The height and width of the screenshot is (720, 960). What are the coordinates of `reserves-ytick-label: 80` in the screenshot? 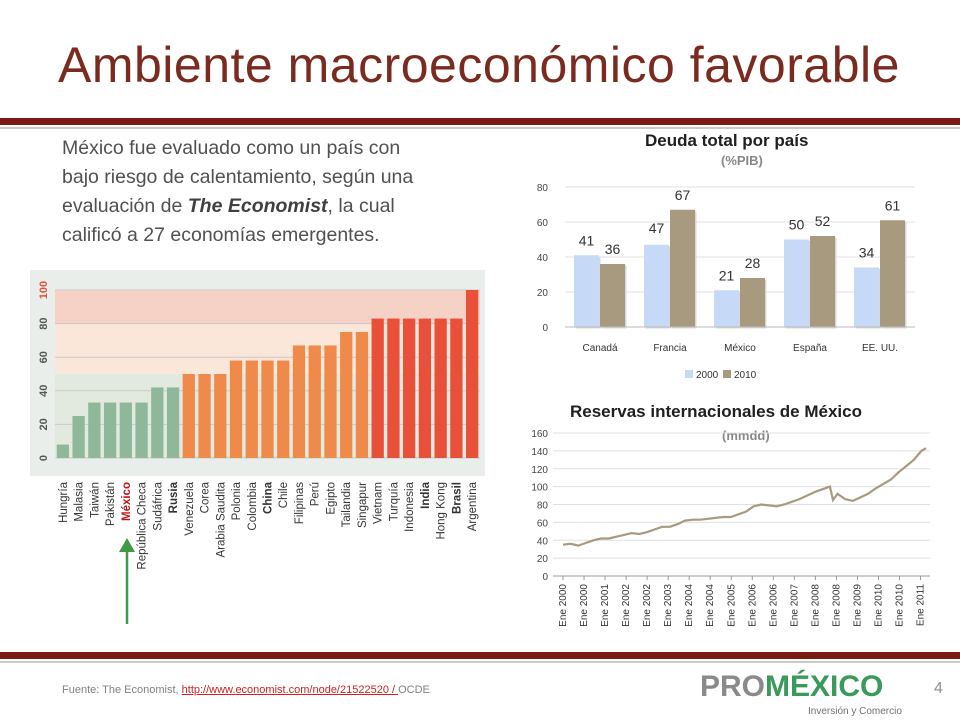 It's located at (543, 506).